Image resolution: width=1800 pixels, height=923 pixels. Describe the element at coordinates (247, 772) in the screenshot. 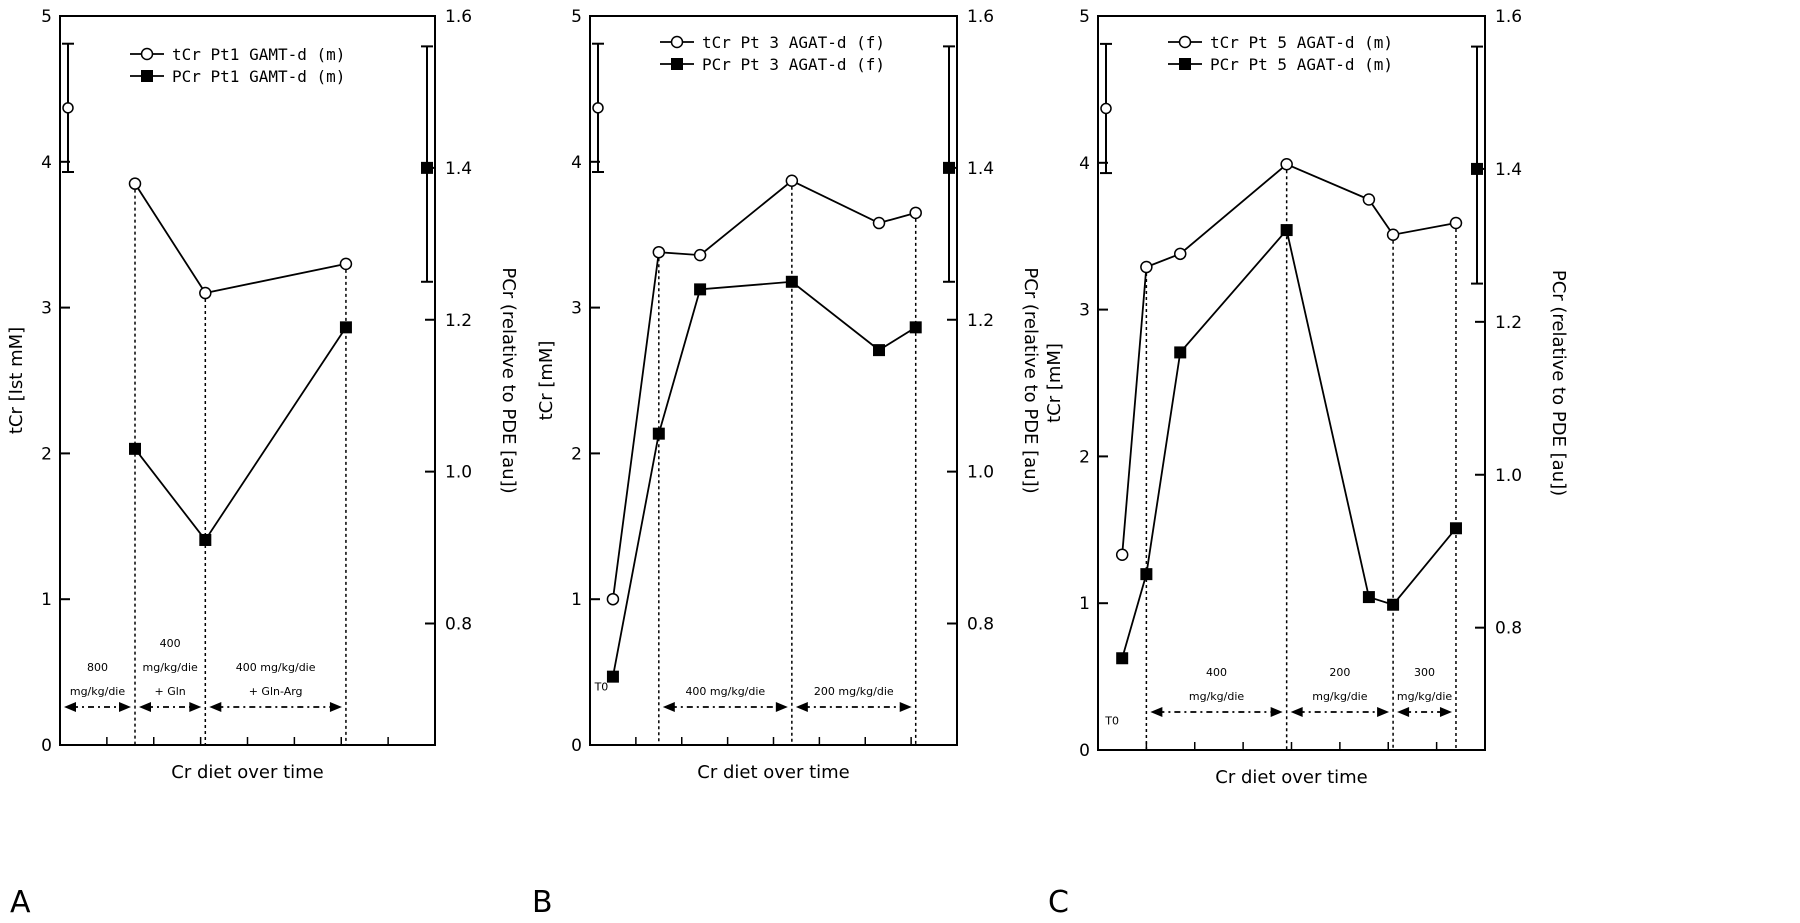

I see `x-axis-label: Cr diet over time` at that location.